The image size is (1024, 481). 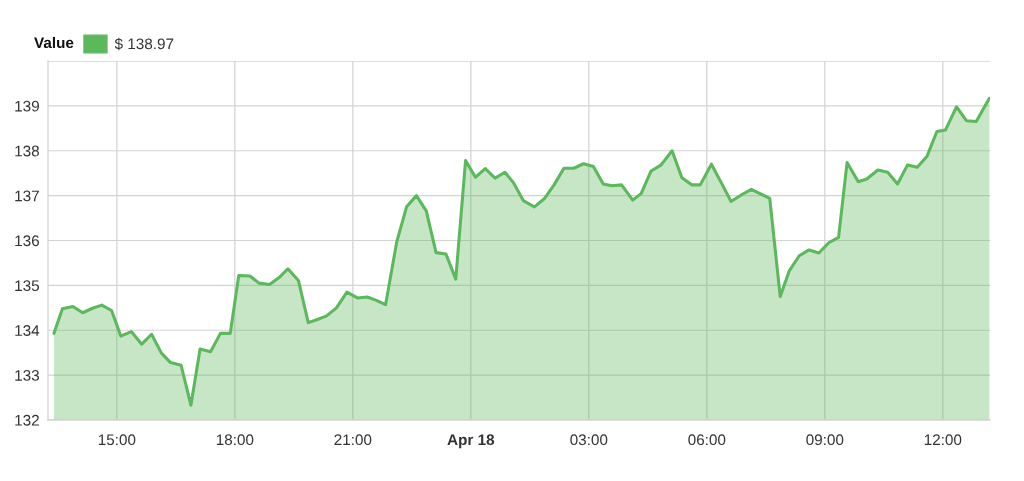 What do you see at coordinates (117, 440) in the screenshot?
I see `x-tick-label: 15:00` at bounding box center [117, 440].